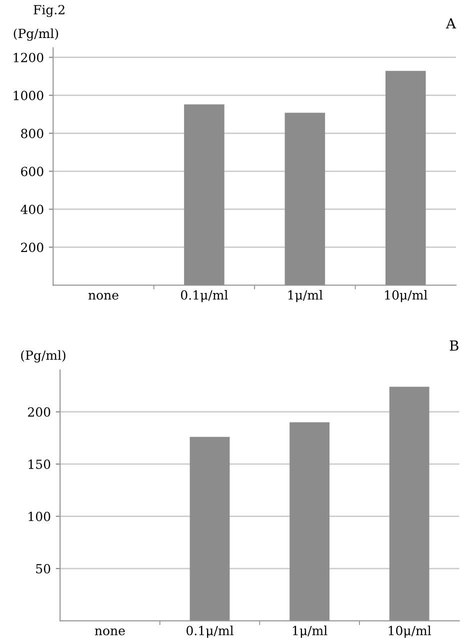 This screenshot has width=462, height=638. I want to click on chart-title: A, so click(451, 23).